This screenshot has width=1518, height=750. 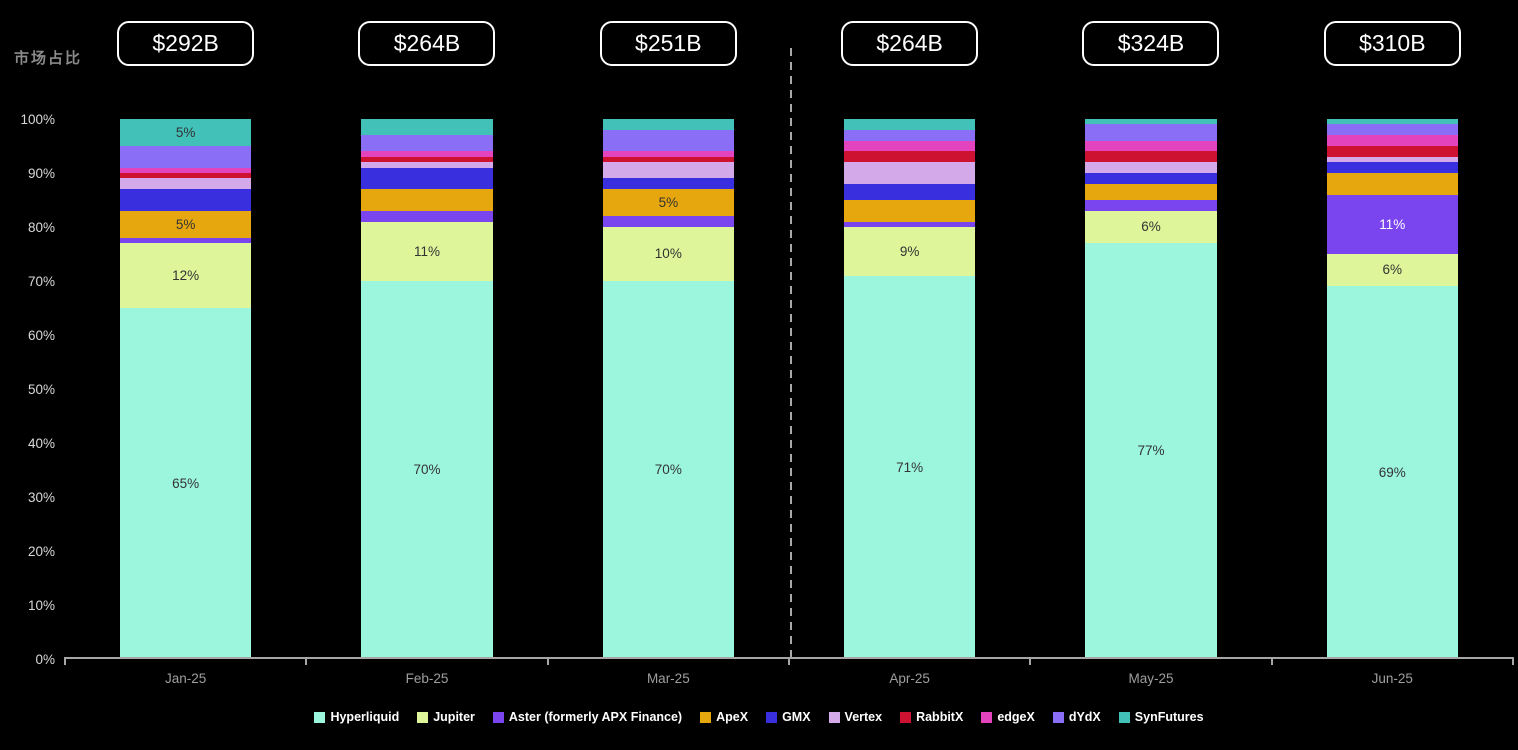 I want to click on x-tick-label-may-25: May-25, so click(x=1151, y=678).